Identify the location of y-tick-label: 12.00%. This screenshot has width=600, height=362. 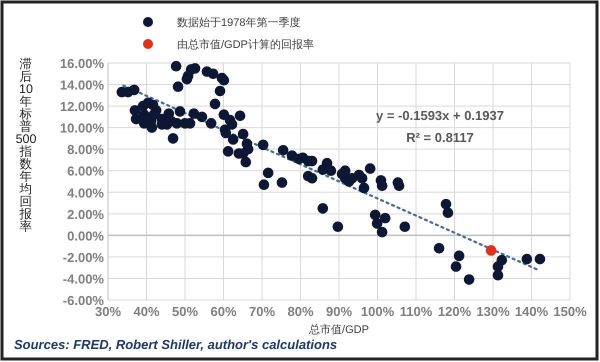
(82, 106).